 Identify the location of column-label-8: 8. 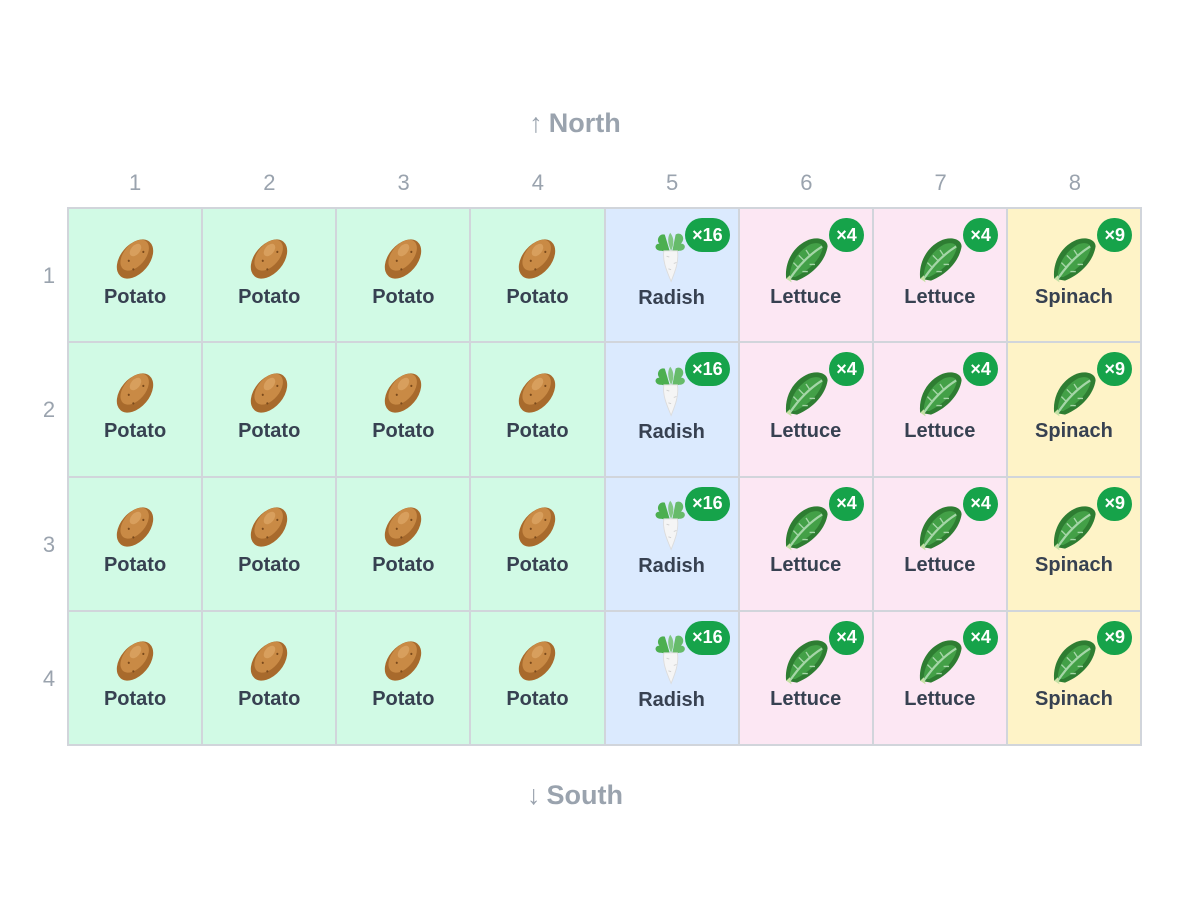
(1074, 182).